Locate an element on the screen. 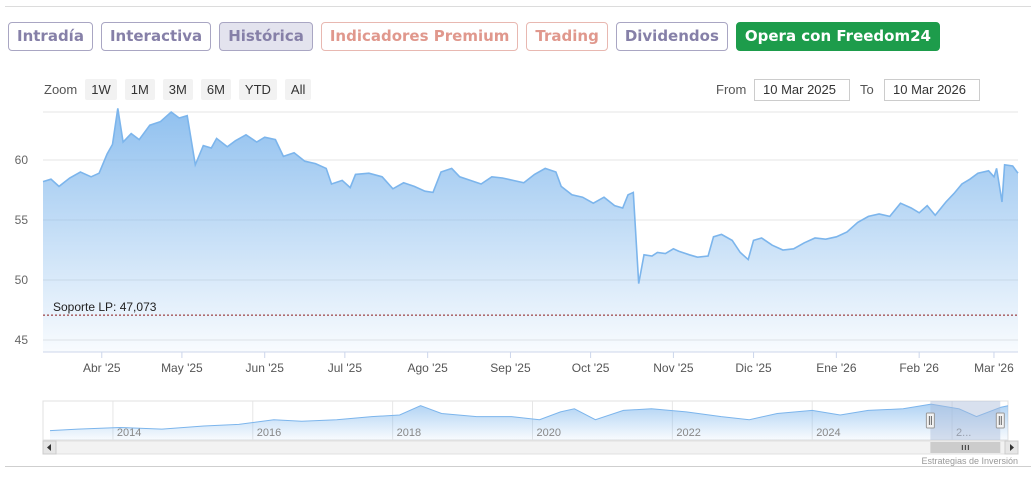 The image size is (1036, 478). zoom-1w-button: 1W is located at coordinates (101, 89).